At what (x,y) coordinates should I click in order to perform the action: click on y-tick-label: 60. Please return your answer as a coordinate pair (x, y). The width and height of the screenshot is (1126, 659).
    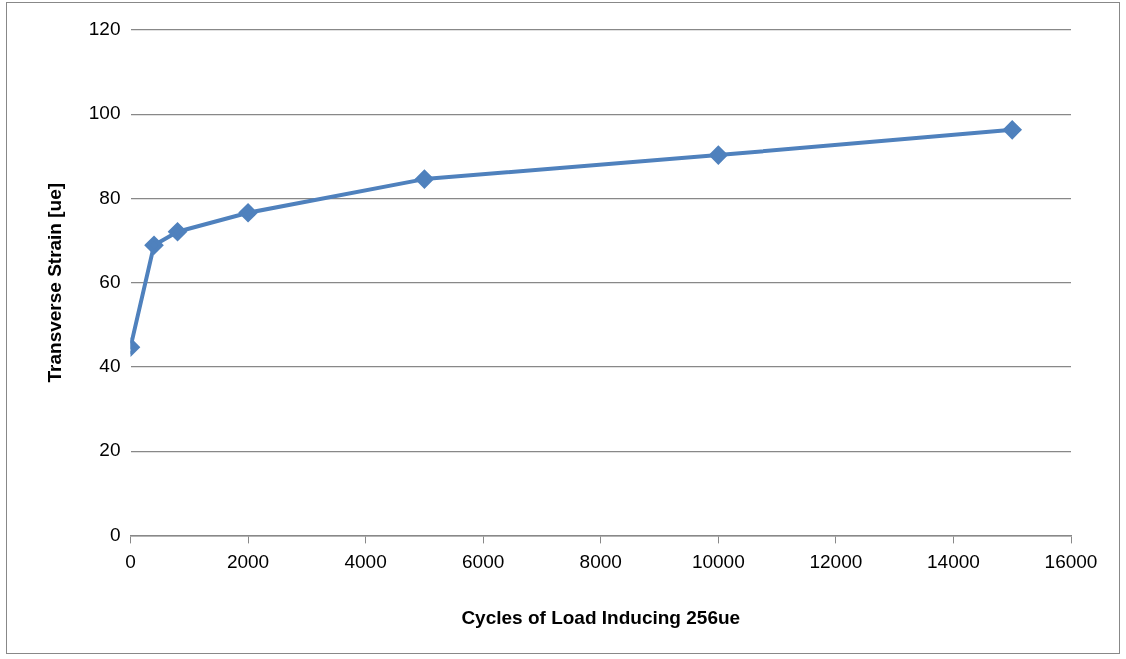
    Looking at the image, I should click on (110, 281).